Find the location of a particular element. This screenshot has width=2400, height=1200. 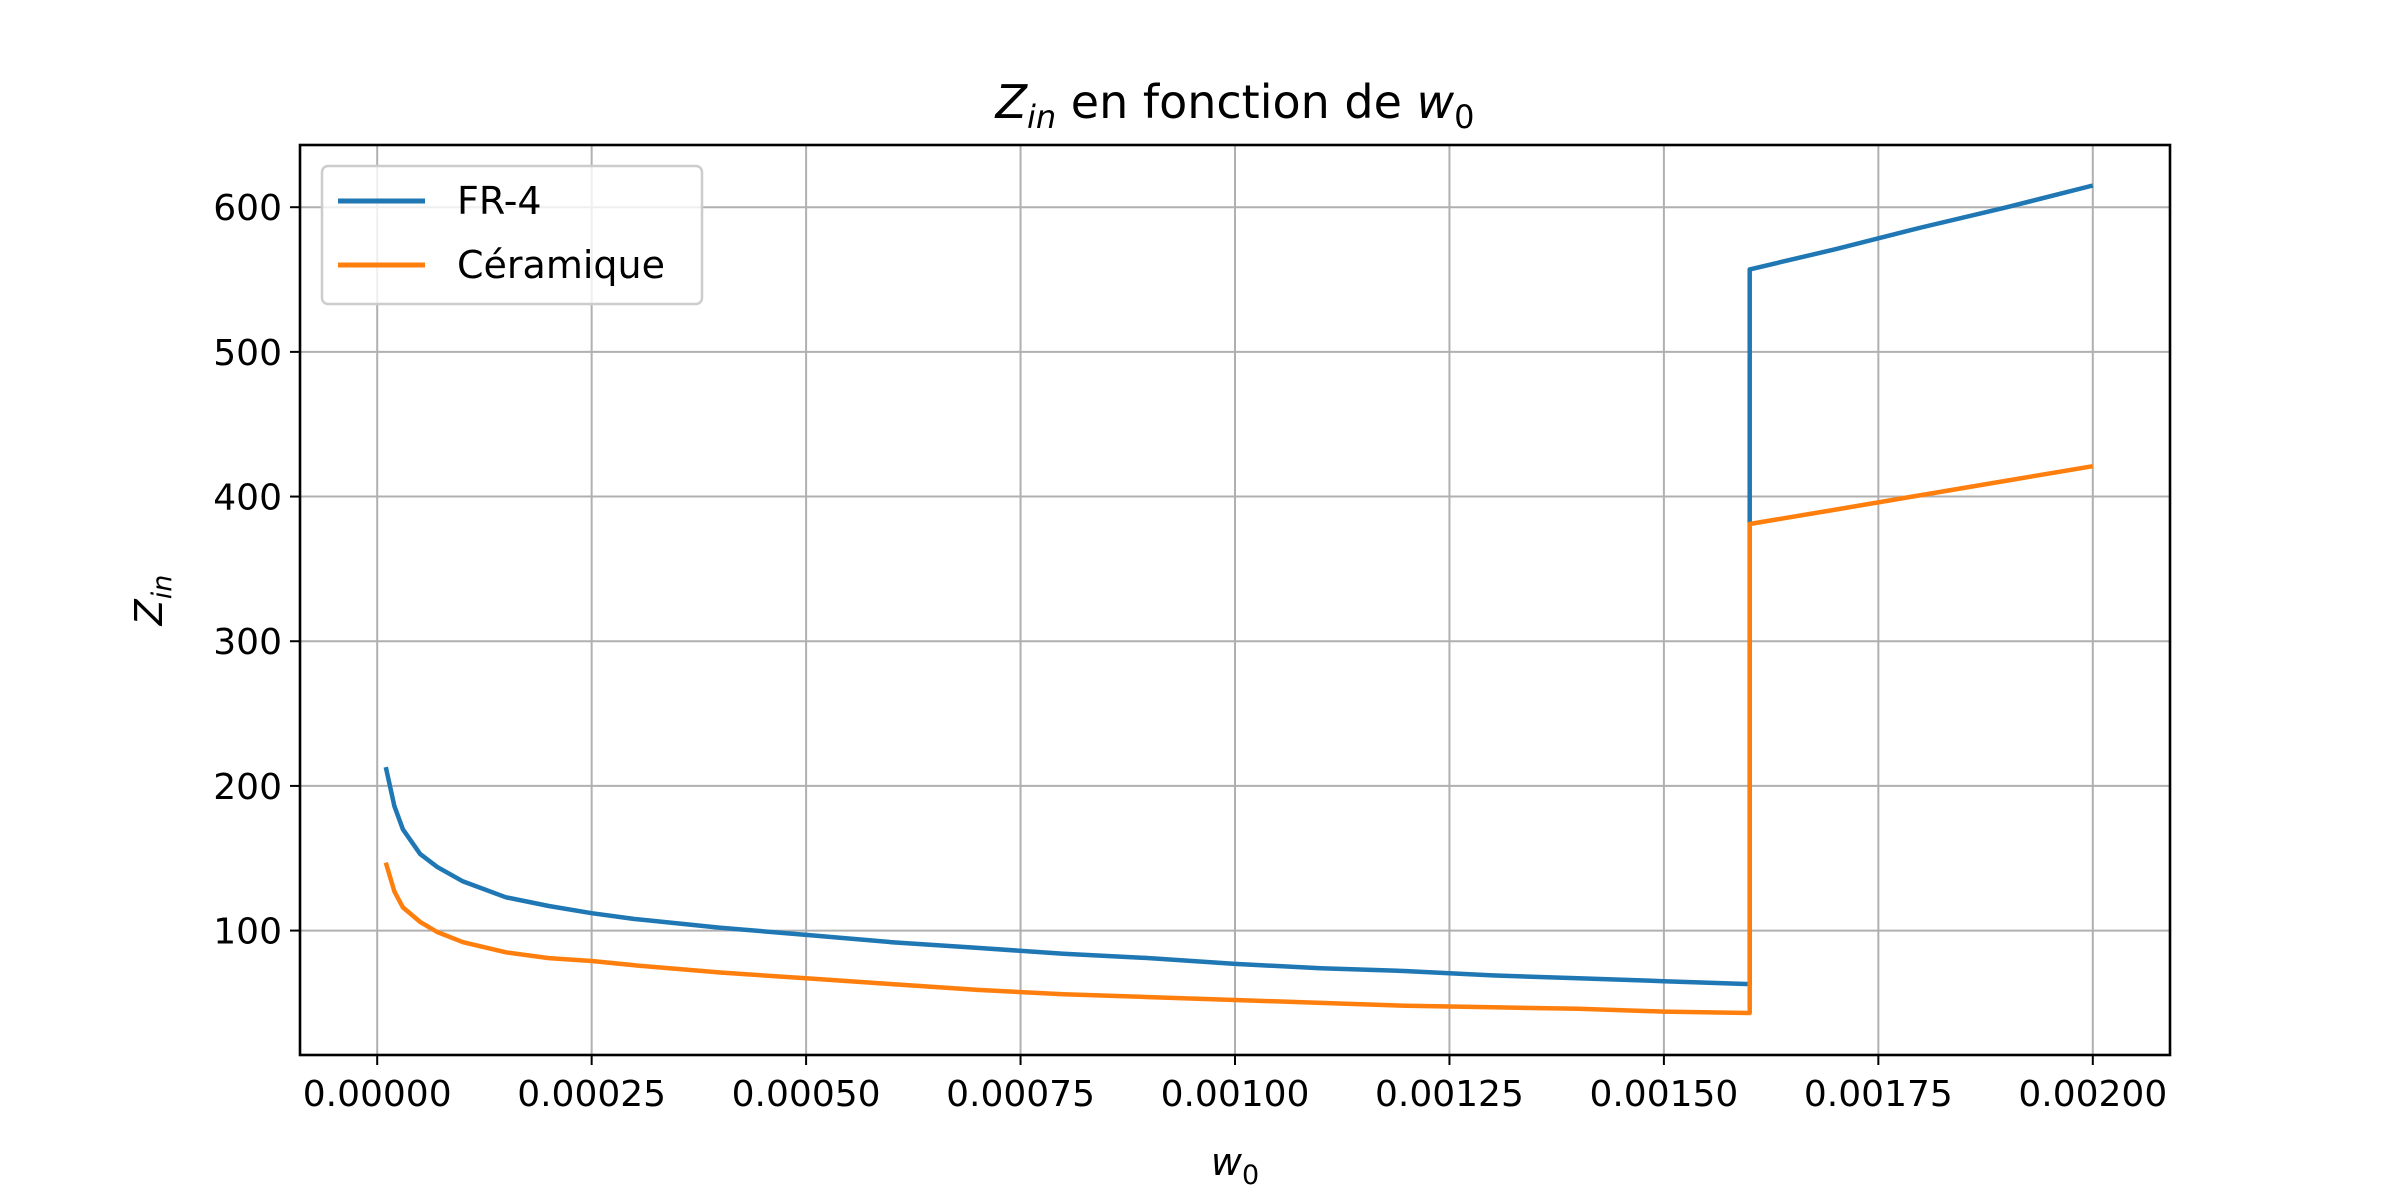

y-axis-label: Zin is located at coordinates (152, 601).